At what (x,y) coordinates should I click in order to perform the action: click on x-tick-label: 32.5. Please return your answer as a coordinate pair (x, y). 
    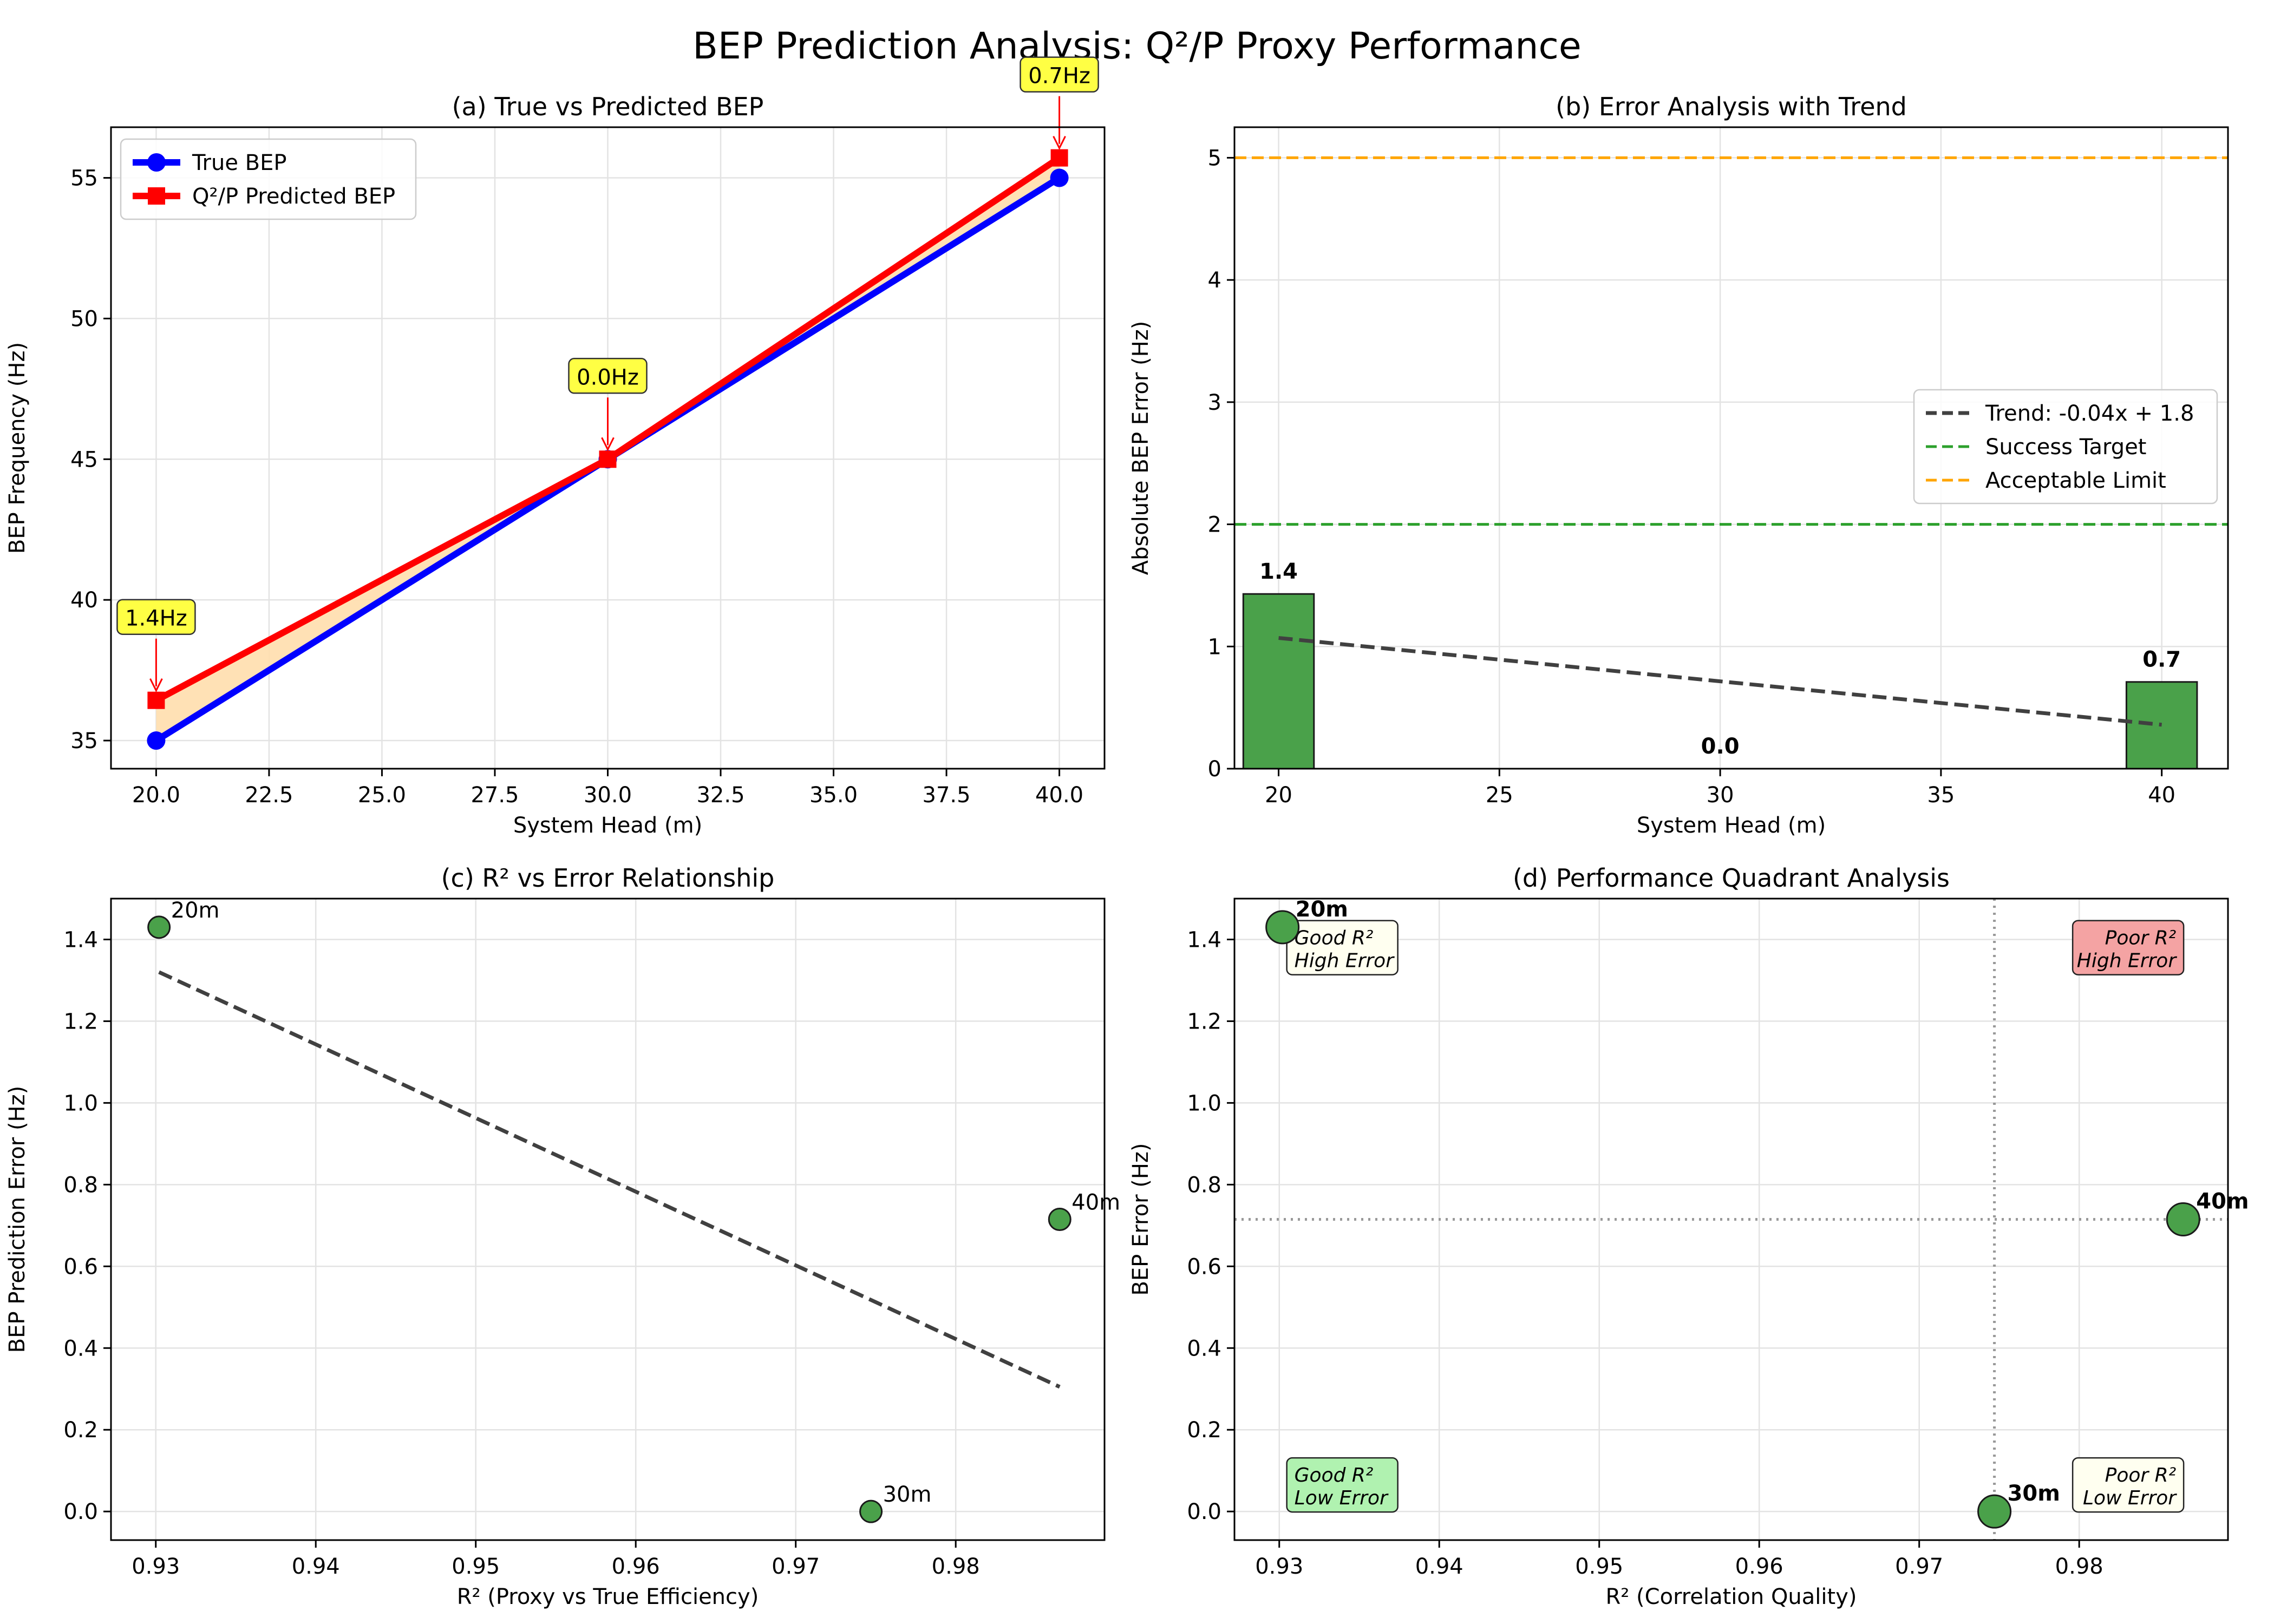
    Looking at the image, I should click on (720, 795).